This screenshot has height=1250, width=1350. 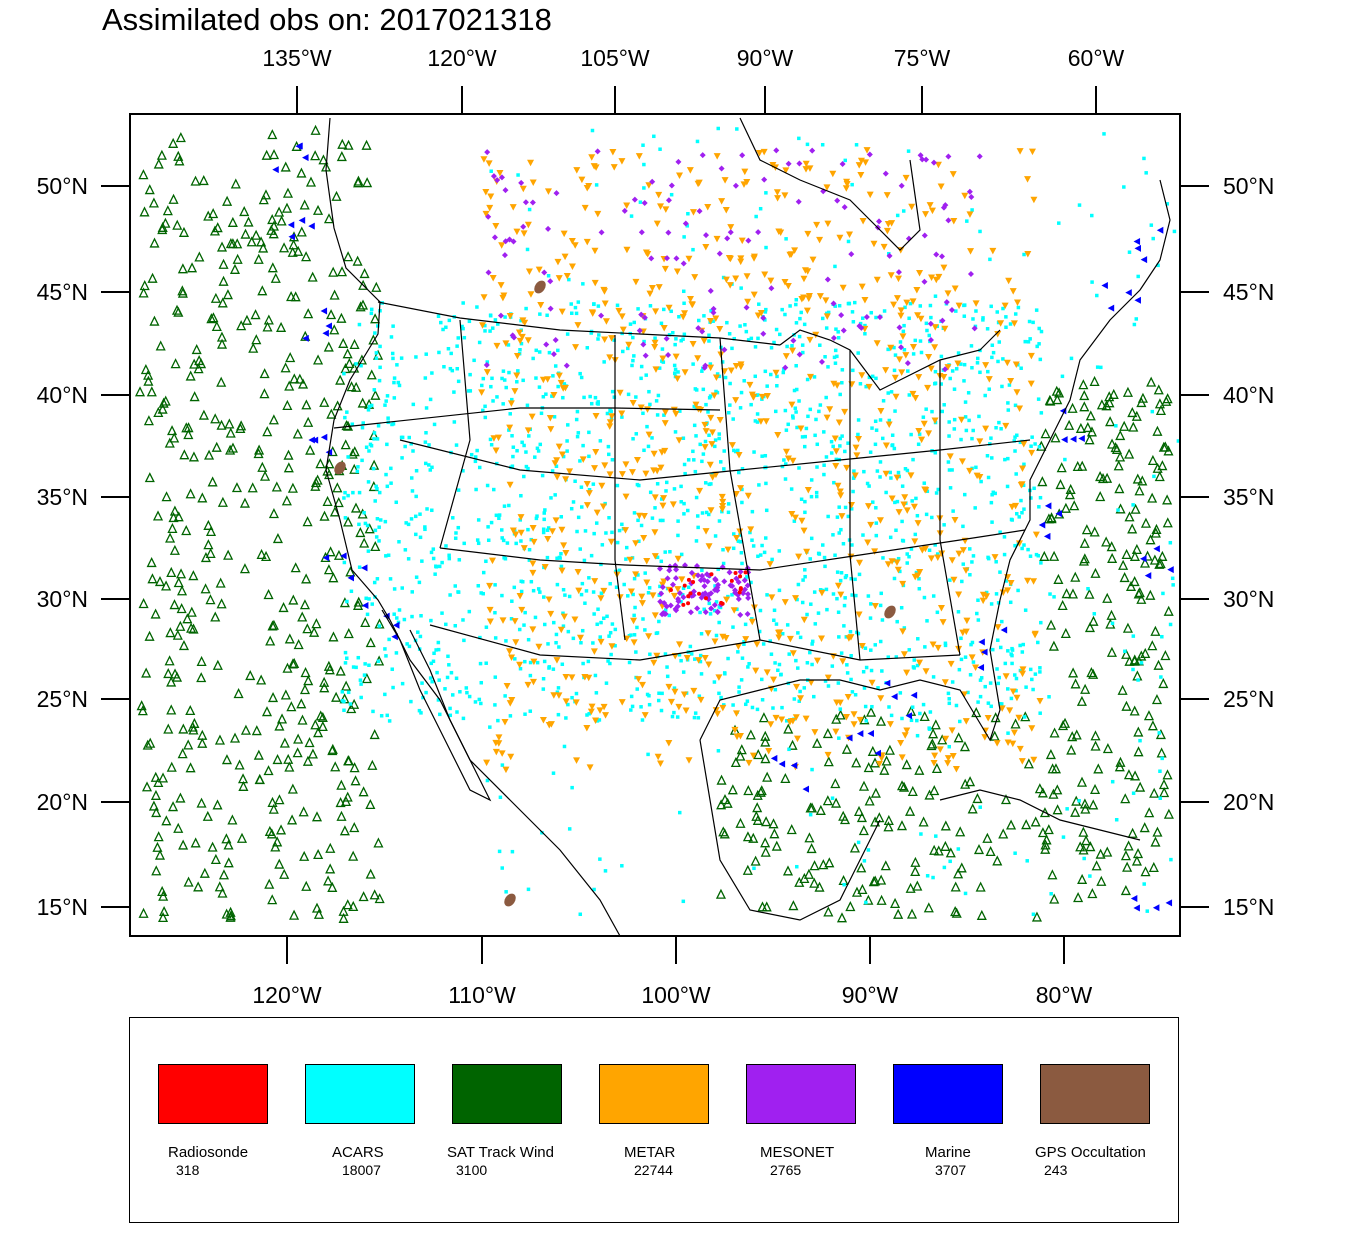 What do you see at coordinates (1248, 907) in the screenshot?
I see `right-lat-label: 15°N` at bounding box center [1248, 907].